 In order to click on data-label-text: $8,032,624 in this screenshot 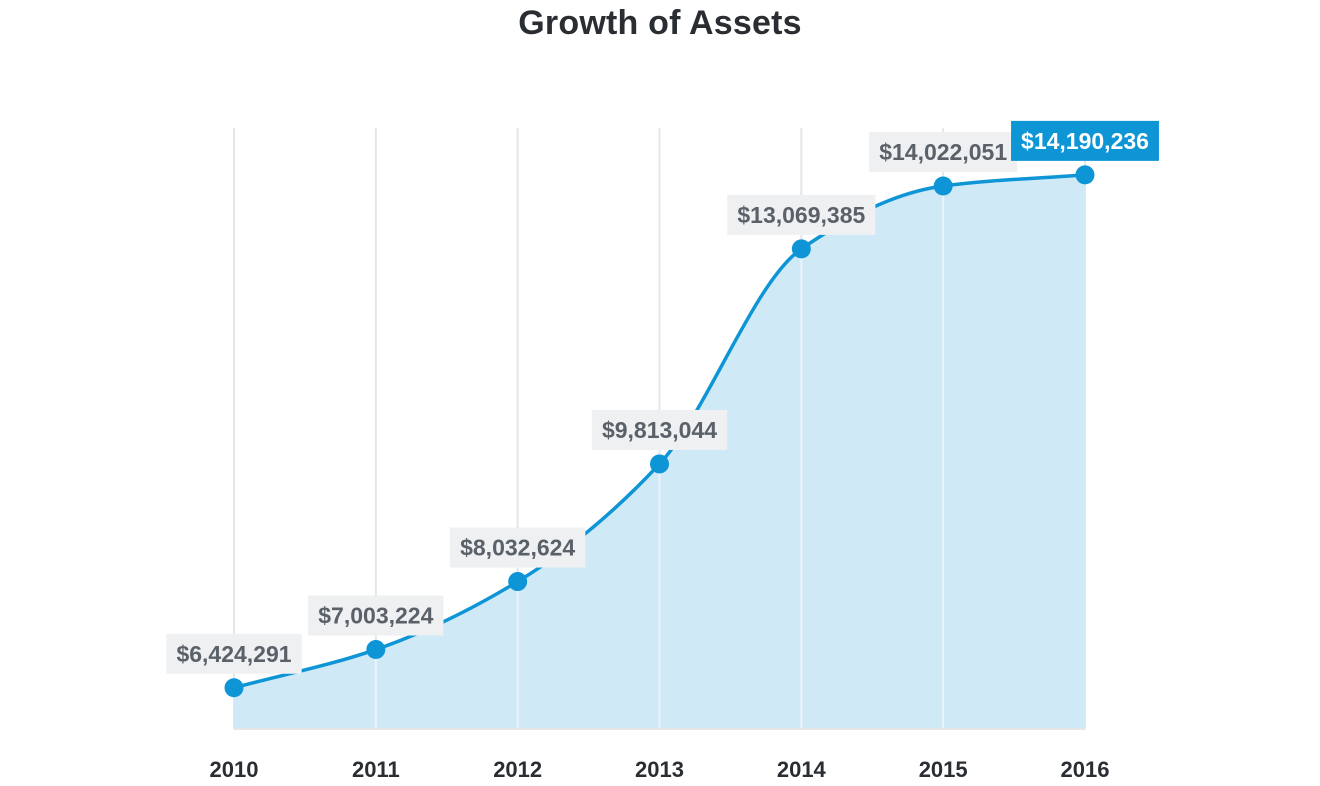, I will do `click(517, 548)`.